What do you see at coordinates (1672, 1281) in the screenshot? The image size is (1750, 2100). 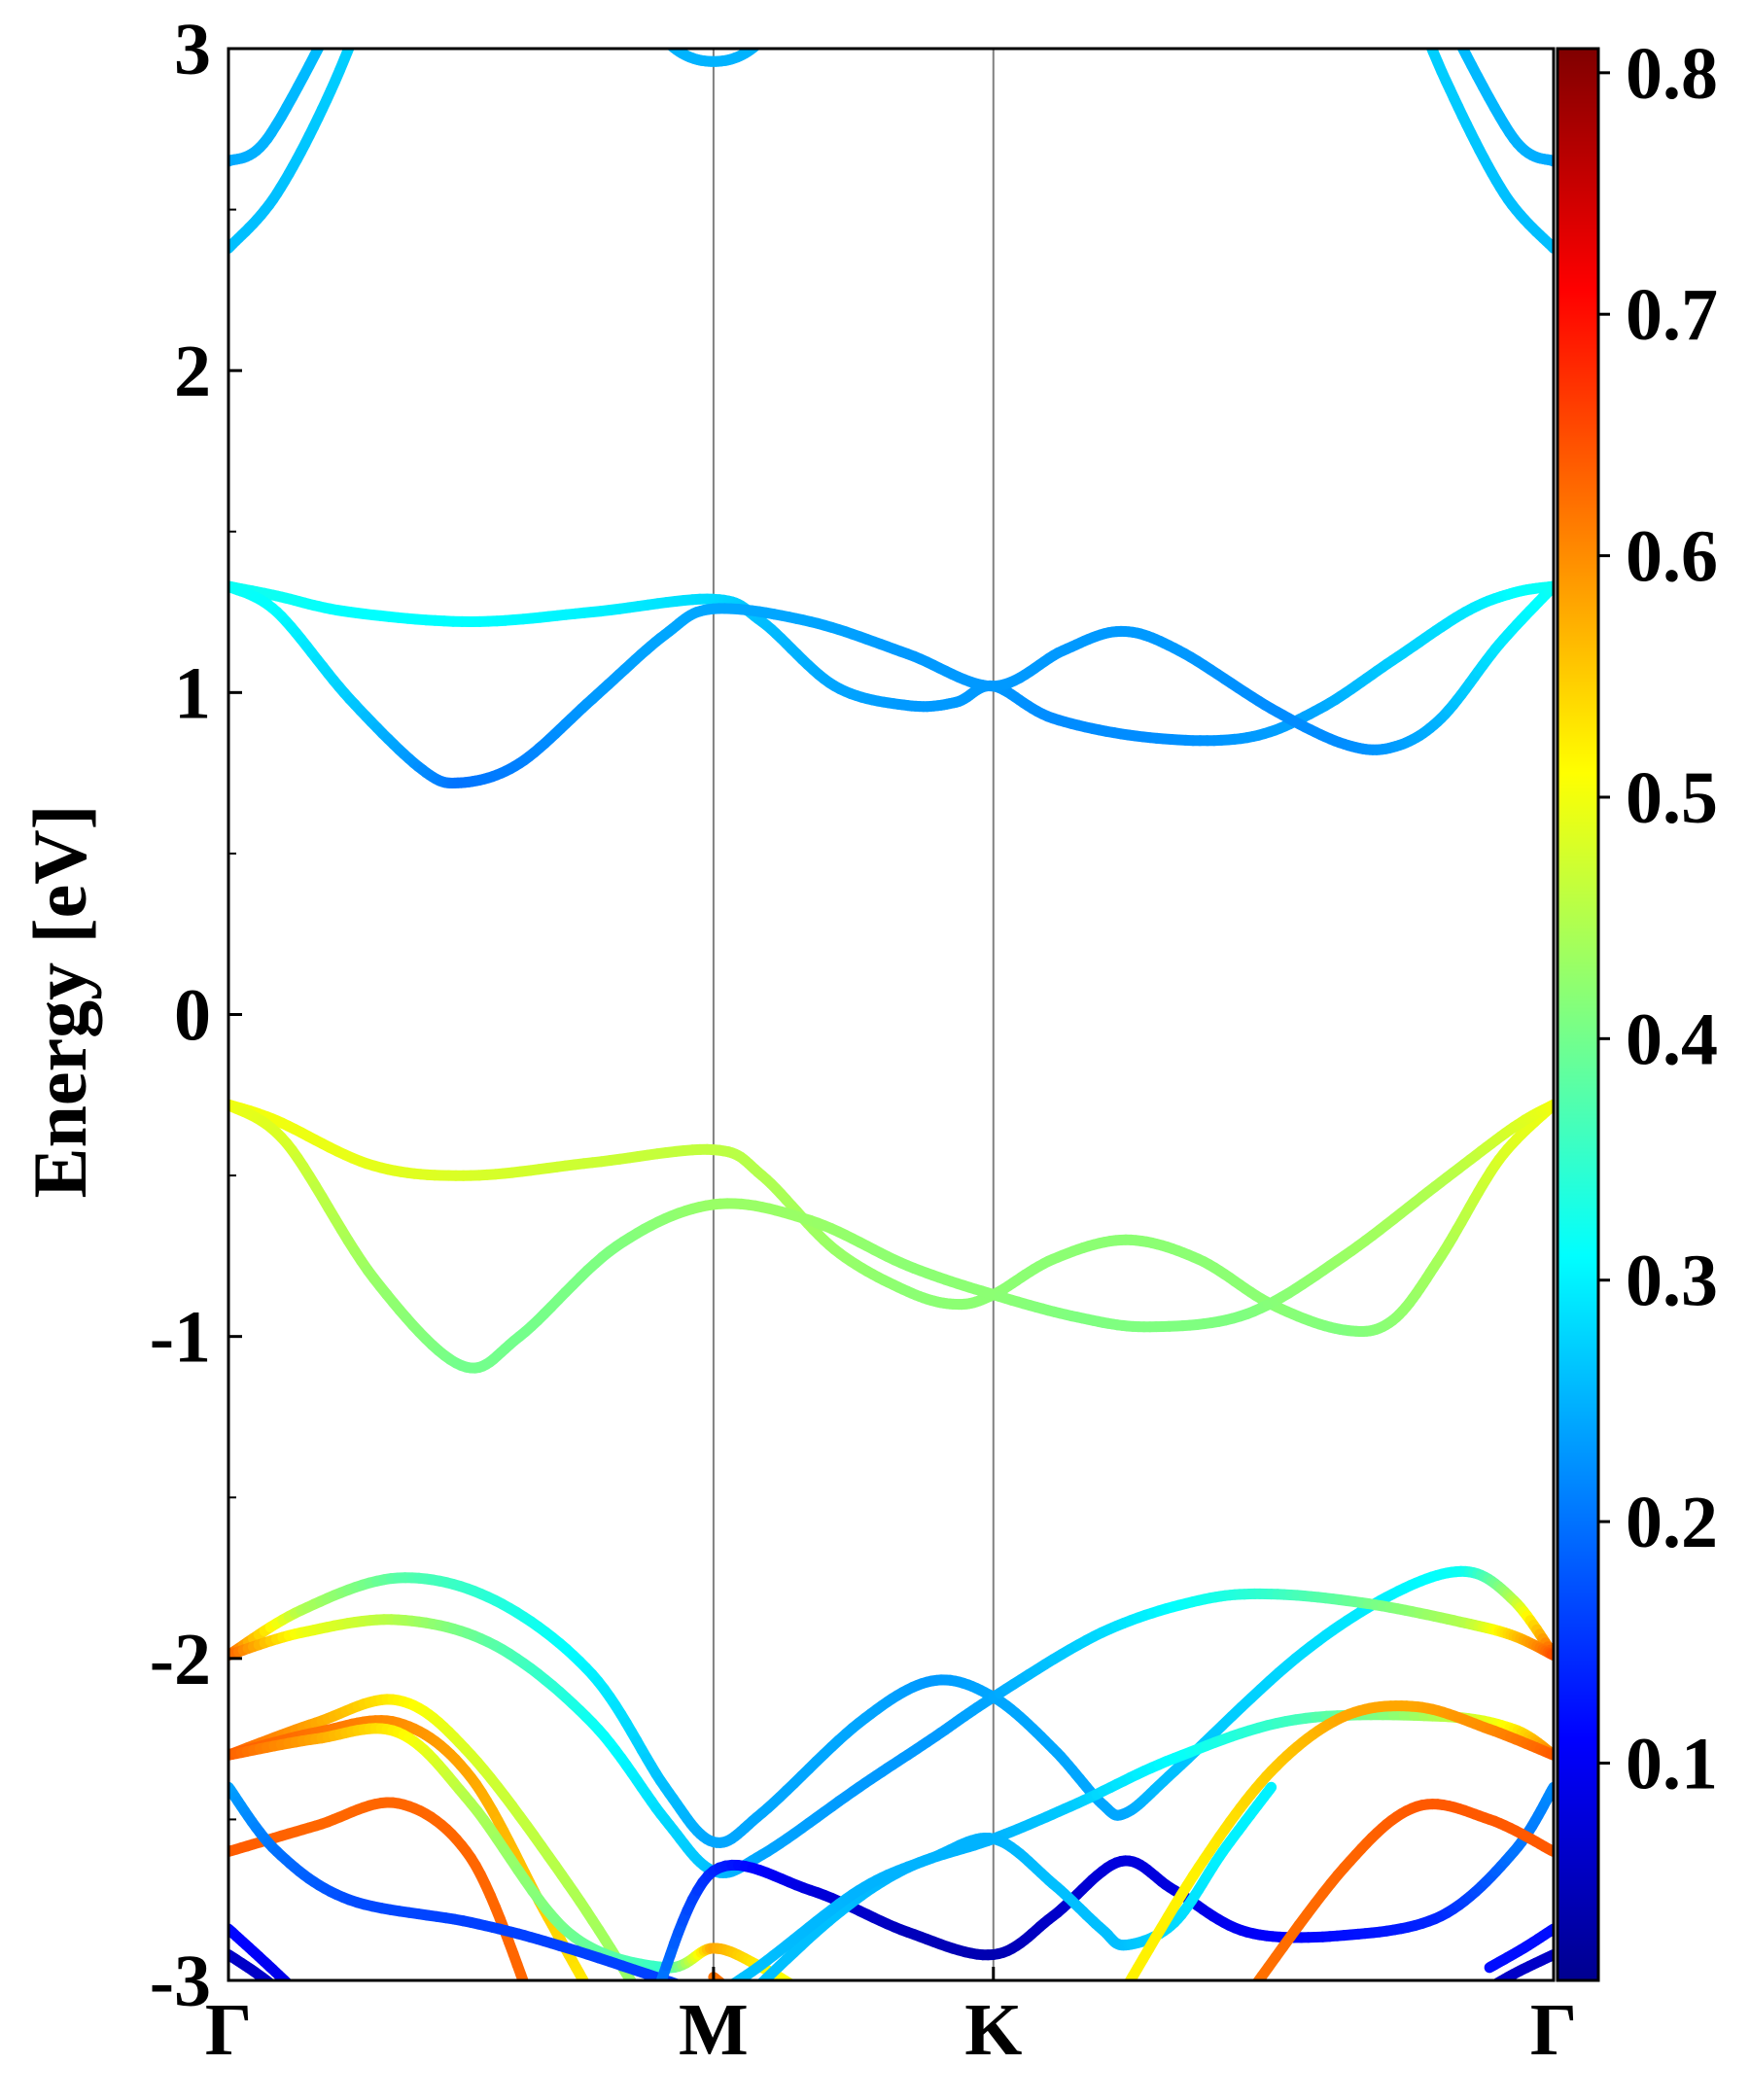 I see `colorbar-tick-label: 0.3` at bounding box center [1672, 1281].